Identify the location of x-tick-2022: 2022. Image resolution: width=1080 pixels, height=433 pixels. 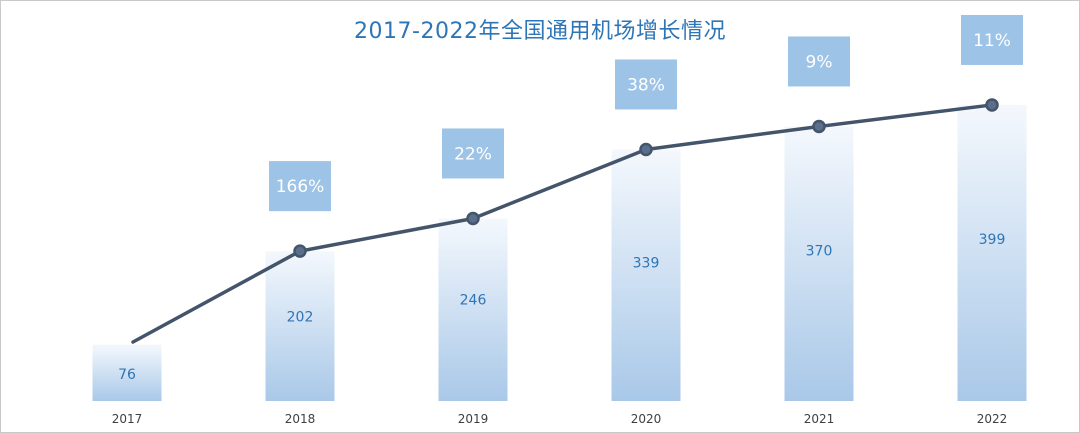
(992, 419).